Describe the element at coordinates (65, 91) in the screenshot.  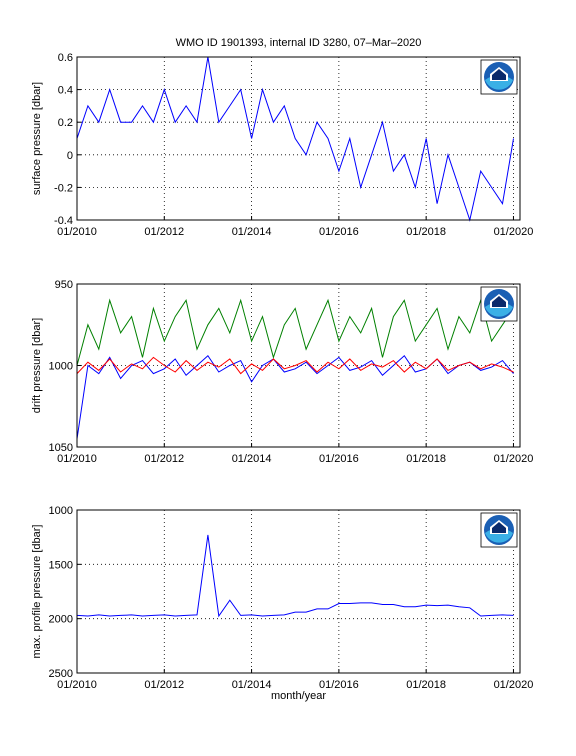
I see `y-tick-label: 0.4` at that location.